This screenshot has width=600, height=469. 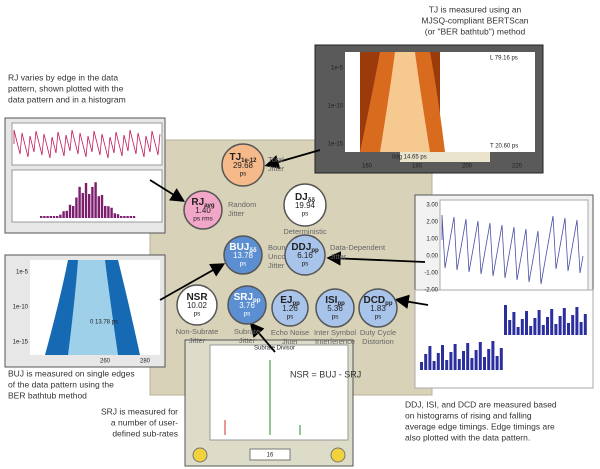 I want to click on node-label: Echo Noise, so click(x=290, y=332).